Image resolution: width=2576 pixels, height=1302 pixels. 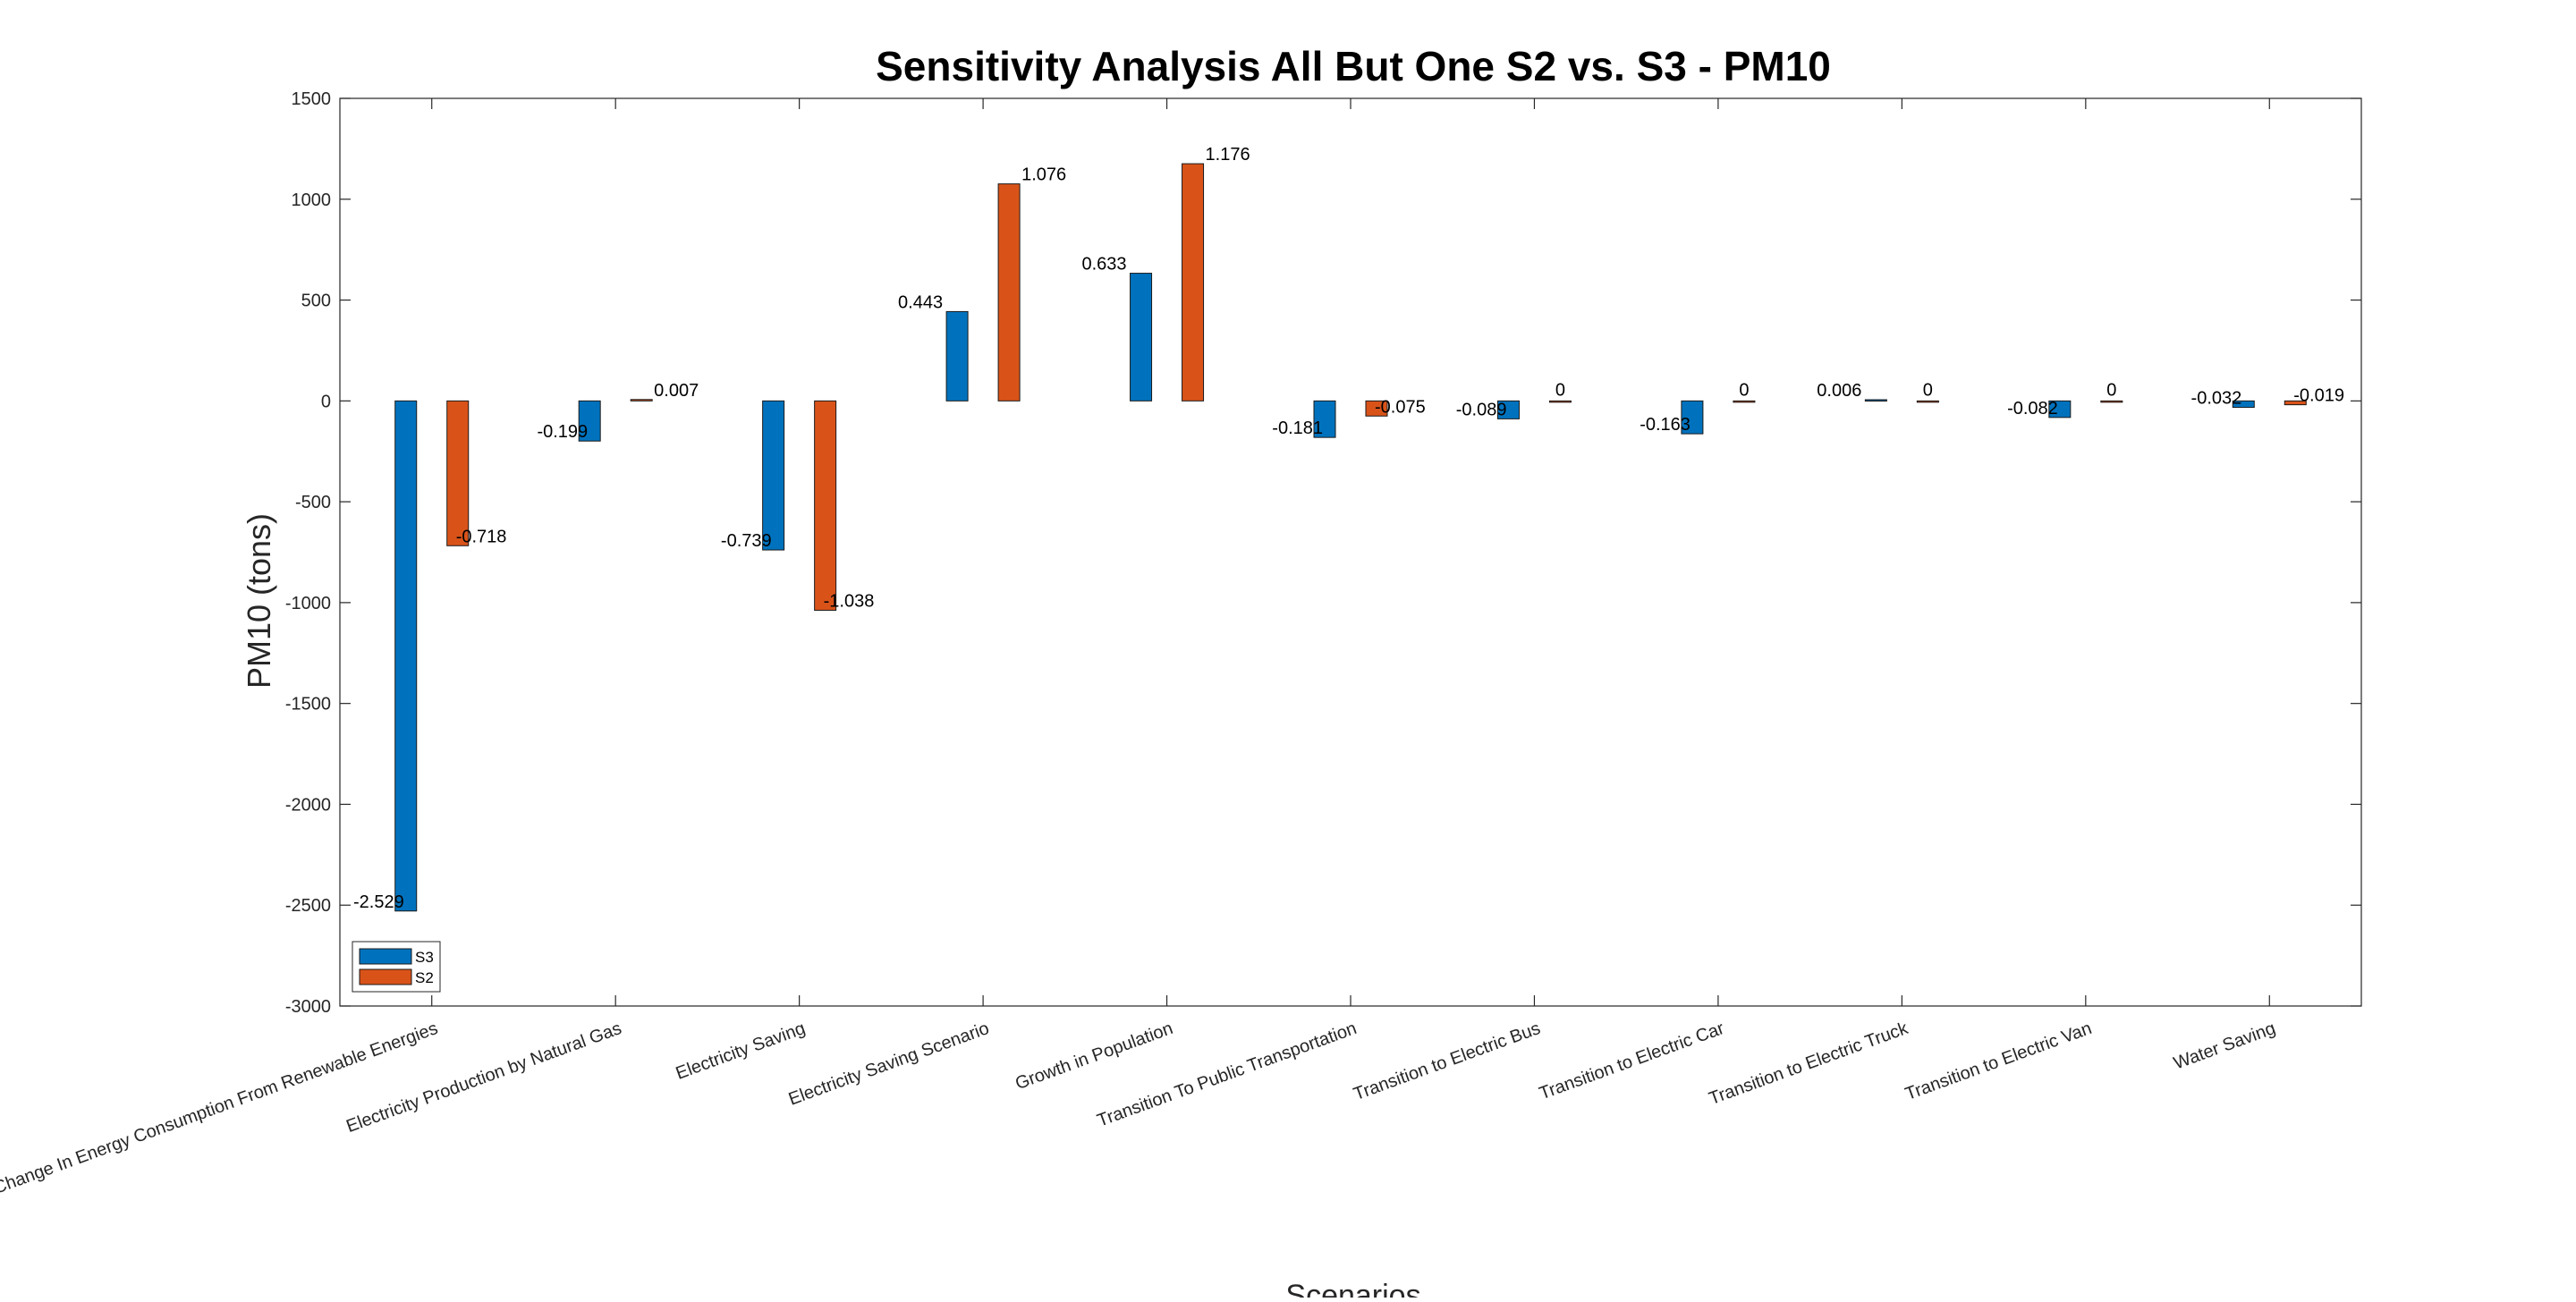 What do you see at coordinates (676, 391) in the screenshot?
I see `data-label-s2: 0.007` at bounding box center [676, 391].